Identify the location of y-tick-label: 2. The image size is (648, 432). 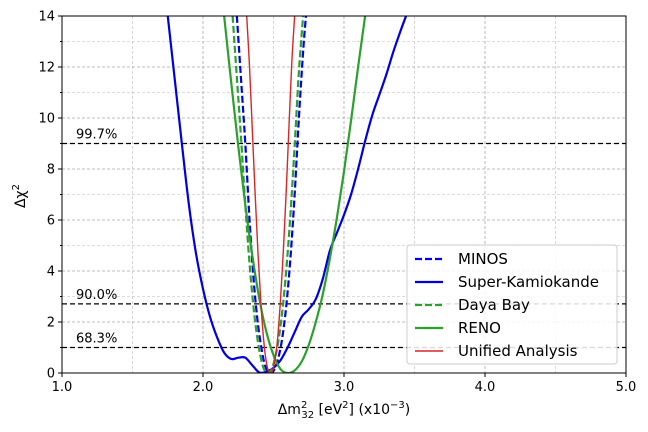
(51, 323).